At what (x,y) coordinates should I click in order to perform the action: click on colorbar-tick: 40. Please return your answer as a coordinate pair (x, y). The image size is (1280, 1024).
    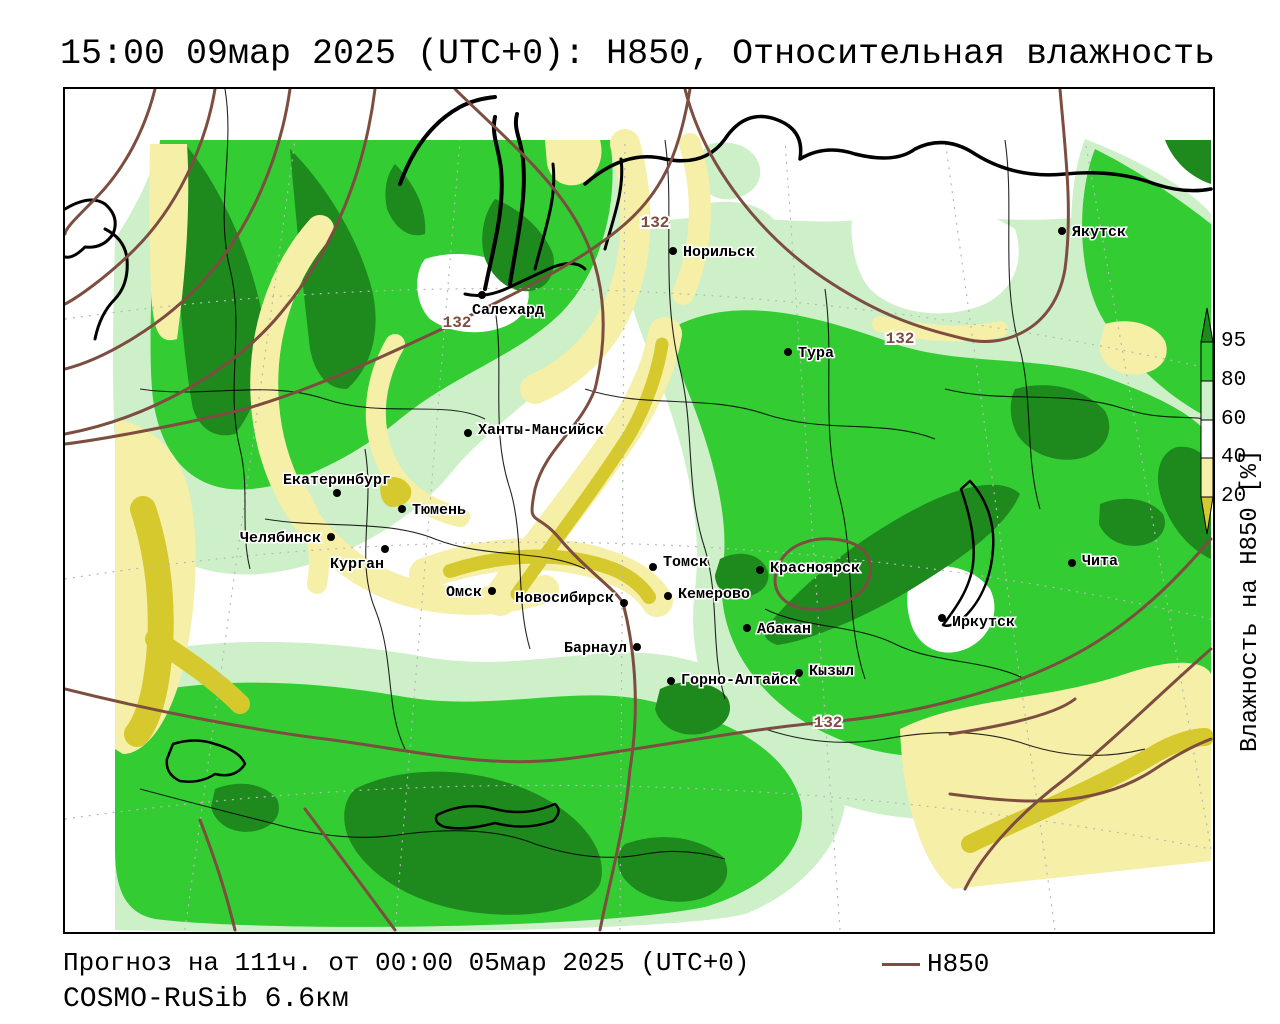
    Looking at the image, I should click on (1234, 457).